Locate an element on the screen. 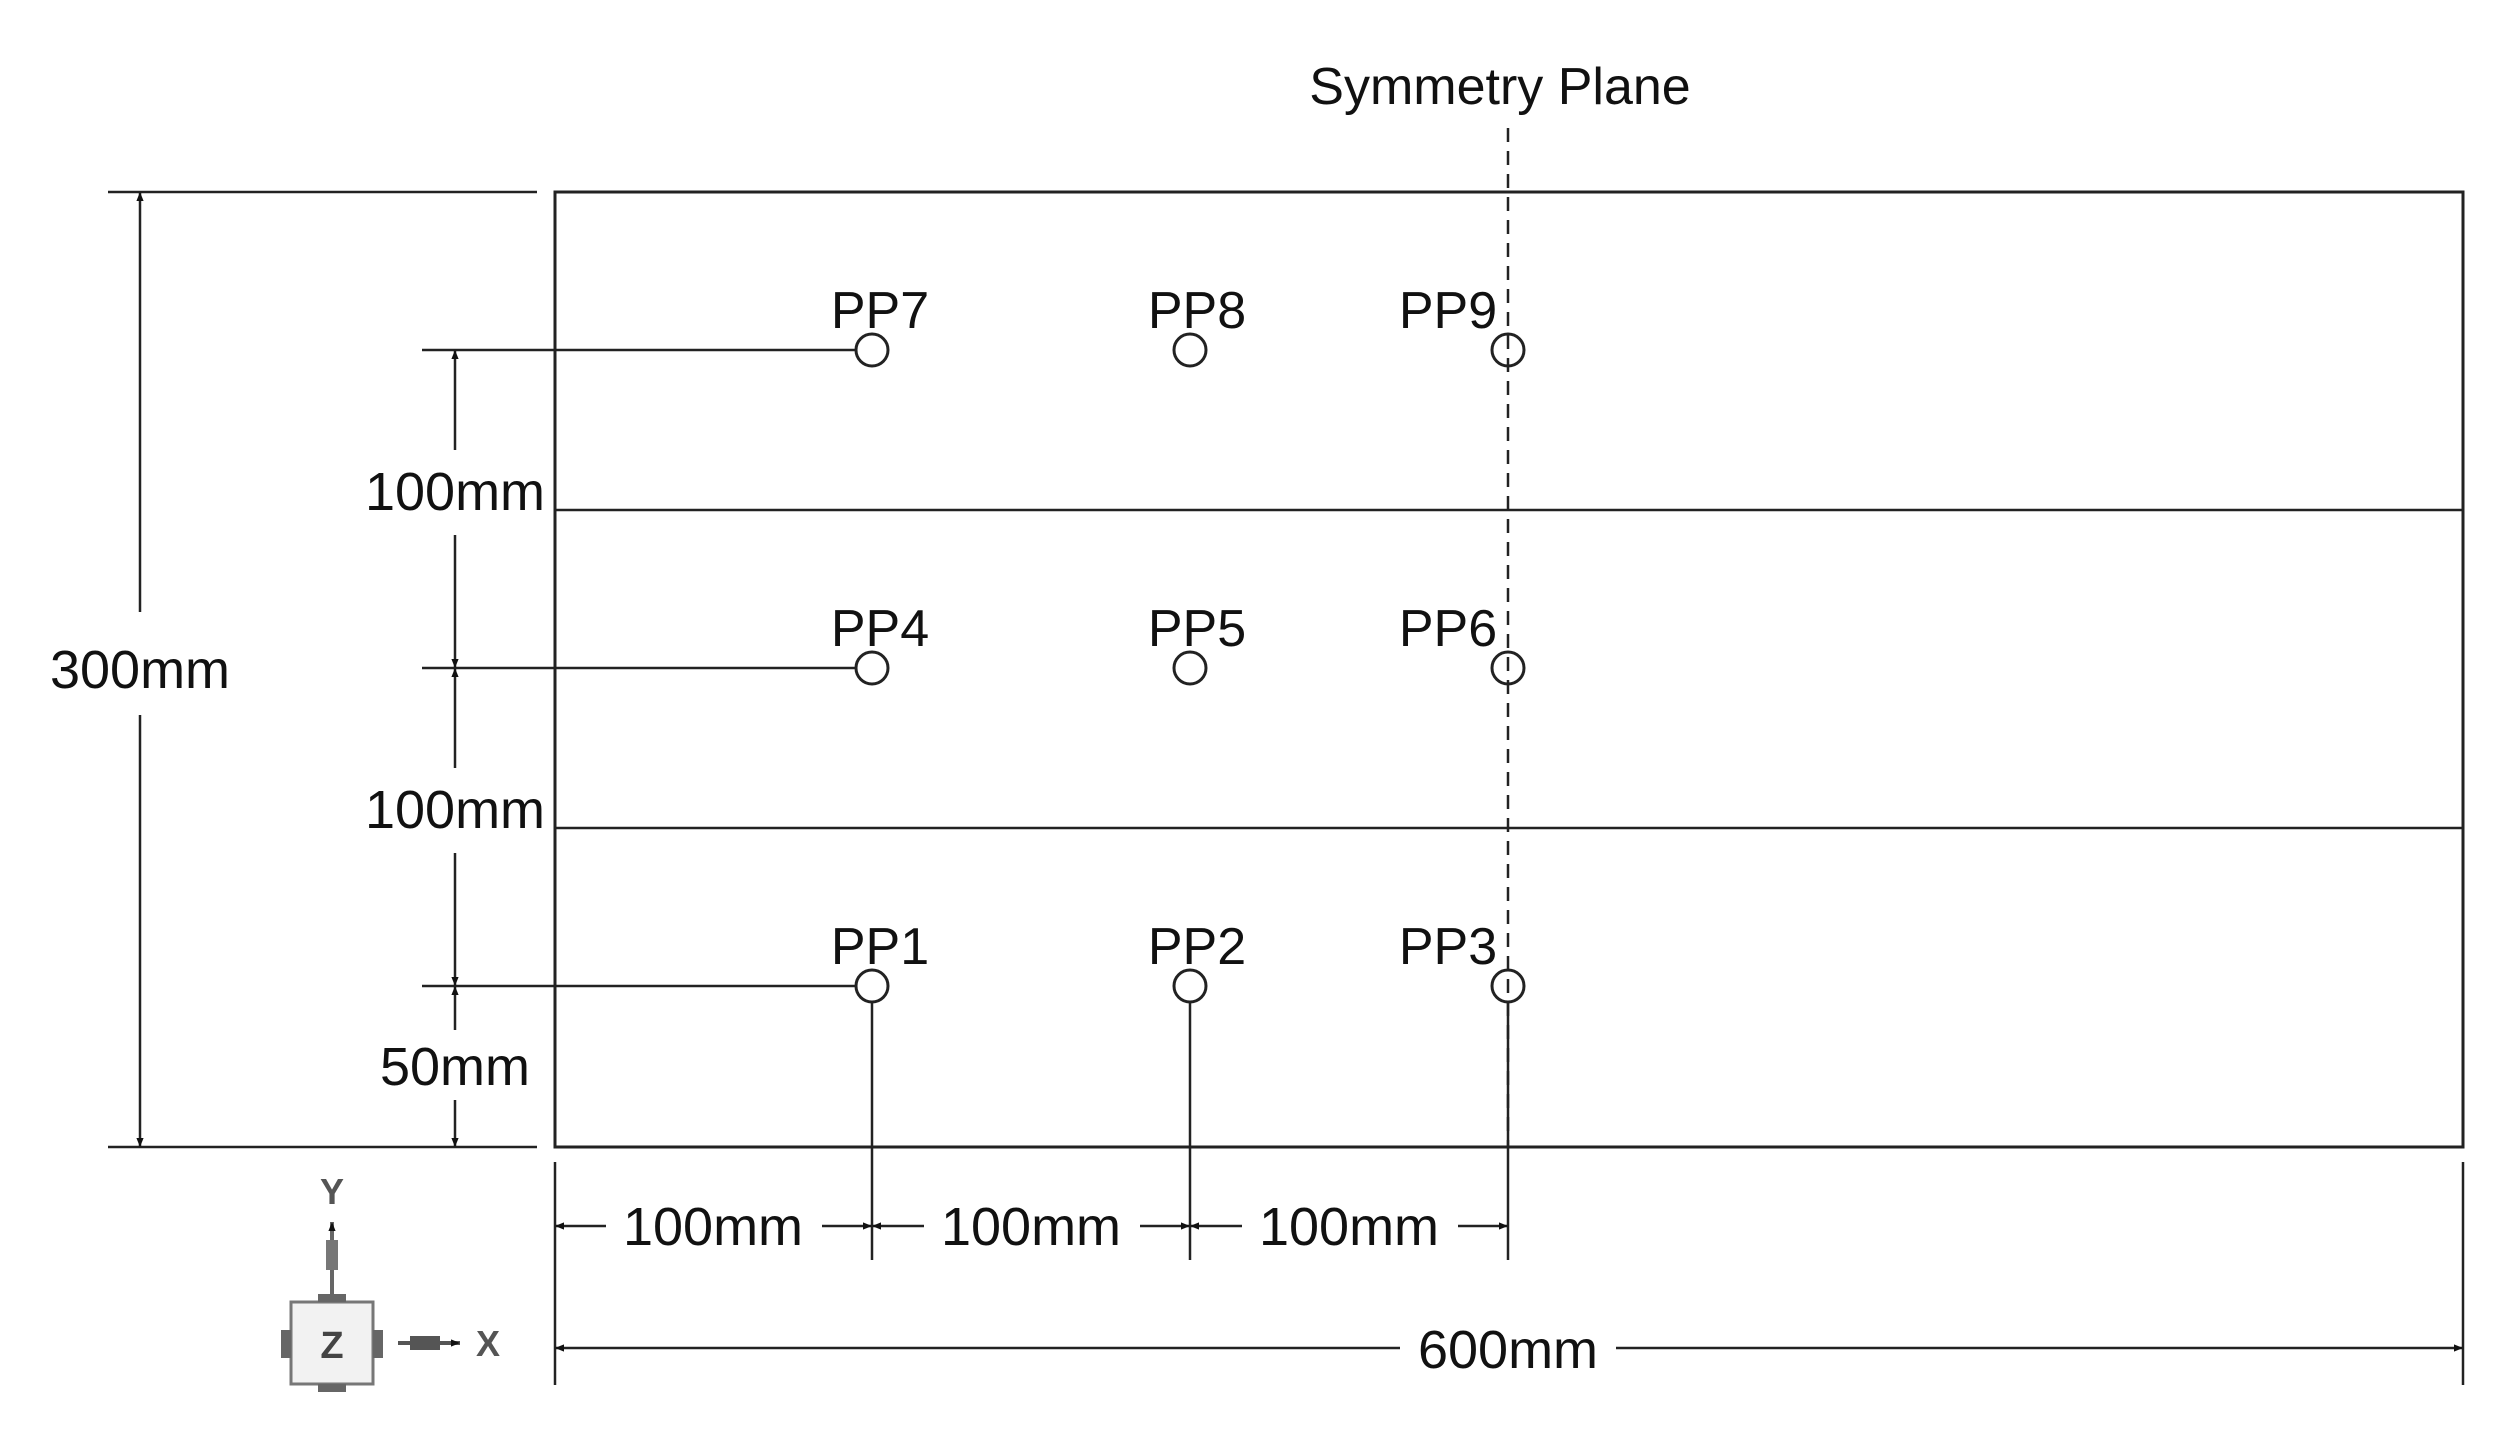  measurement-point-pp8: PP8 is located at coordinates (1197, 325).